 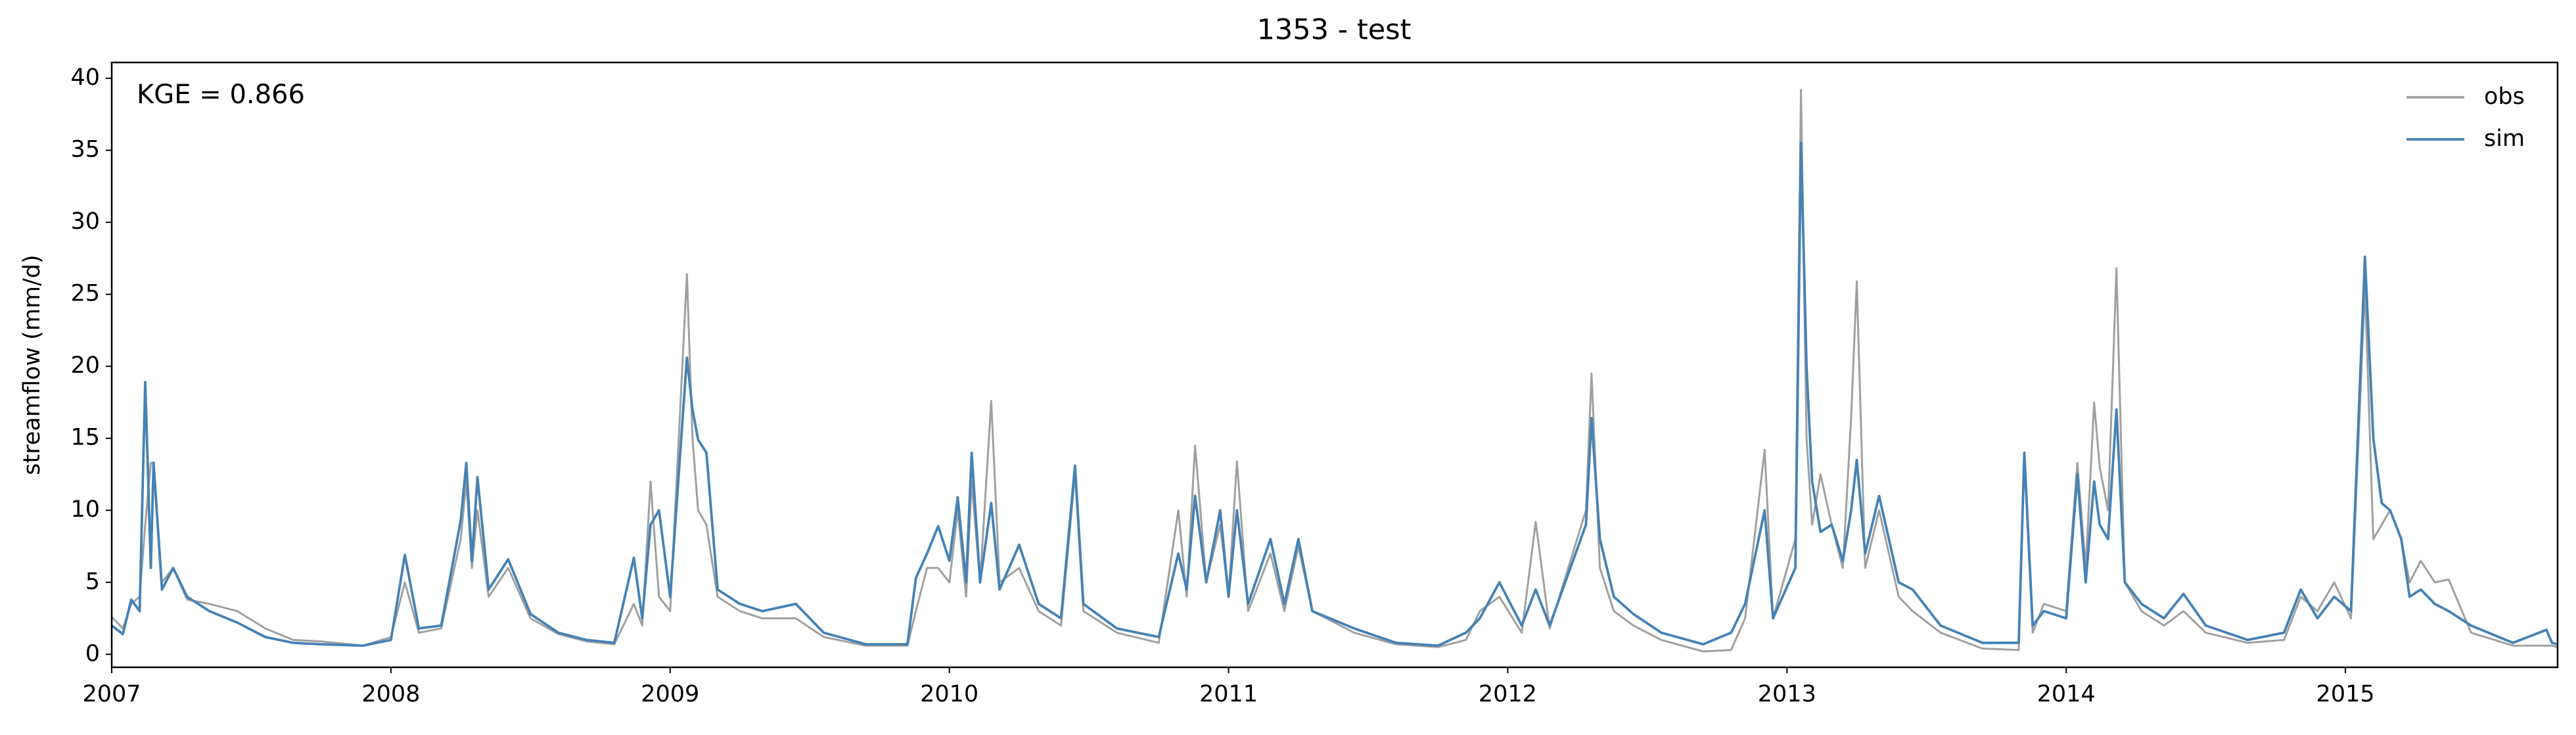 I want to click on y-tick-label: 35, so click(x=85, y=150).